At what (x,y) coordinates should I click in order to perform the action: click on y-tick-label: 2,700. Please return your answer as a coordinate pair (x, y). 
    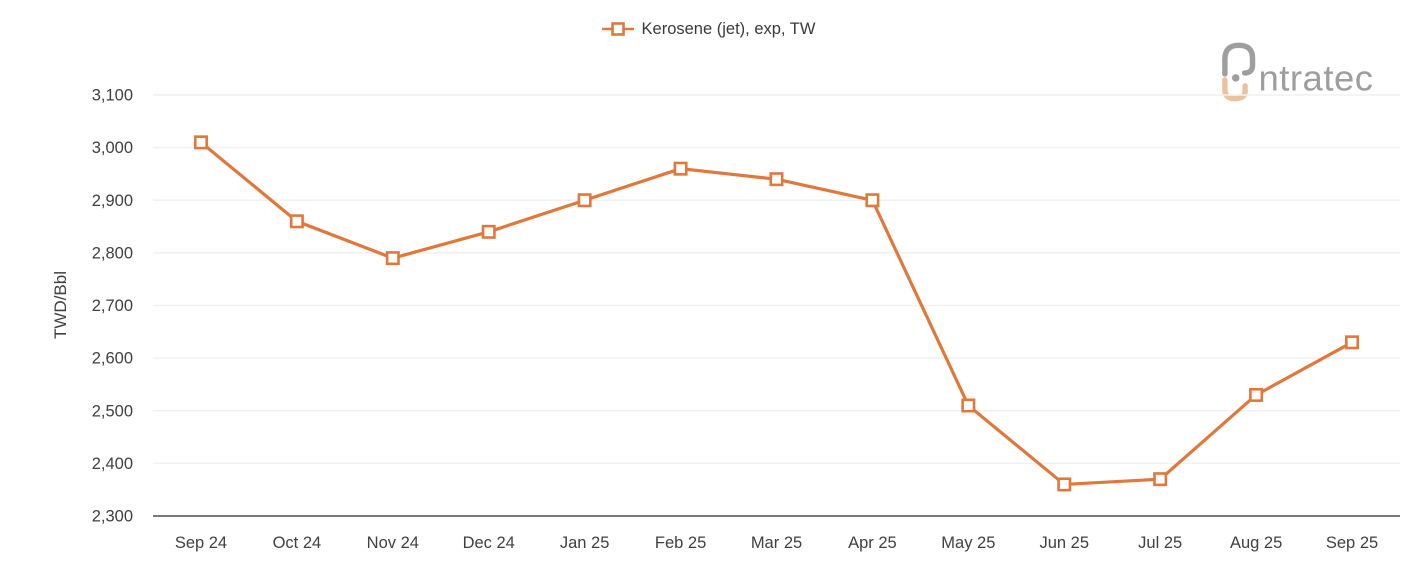
    Looking at the image, I should click on (112, 306).